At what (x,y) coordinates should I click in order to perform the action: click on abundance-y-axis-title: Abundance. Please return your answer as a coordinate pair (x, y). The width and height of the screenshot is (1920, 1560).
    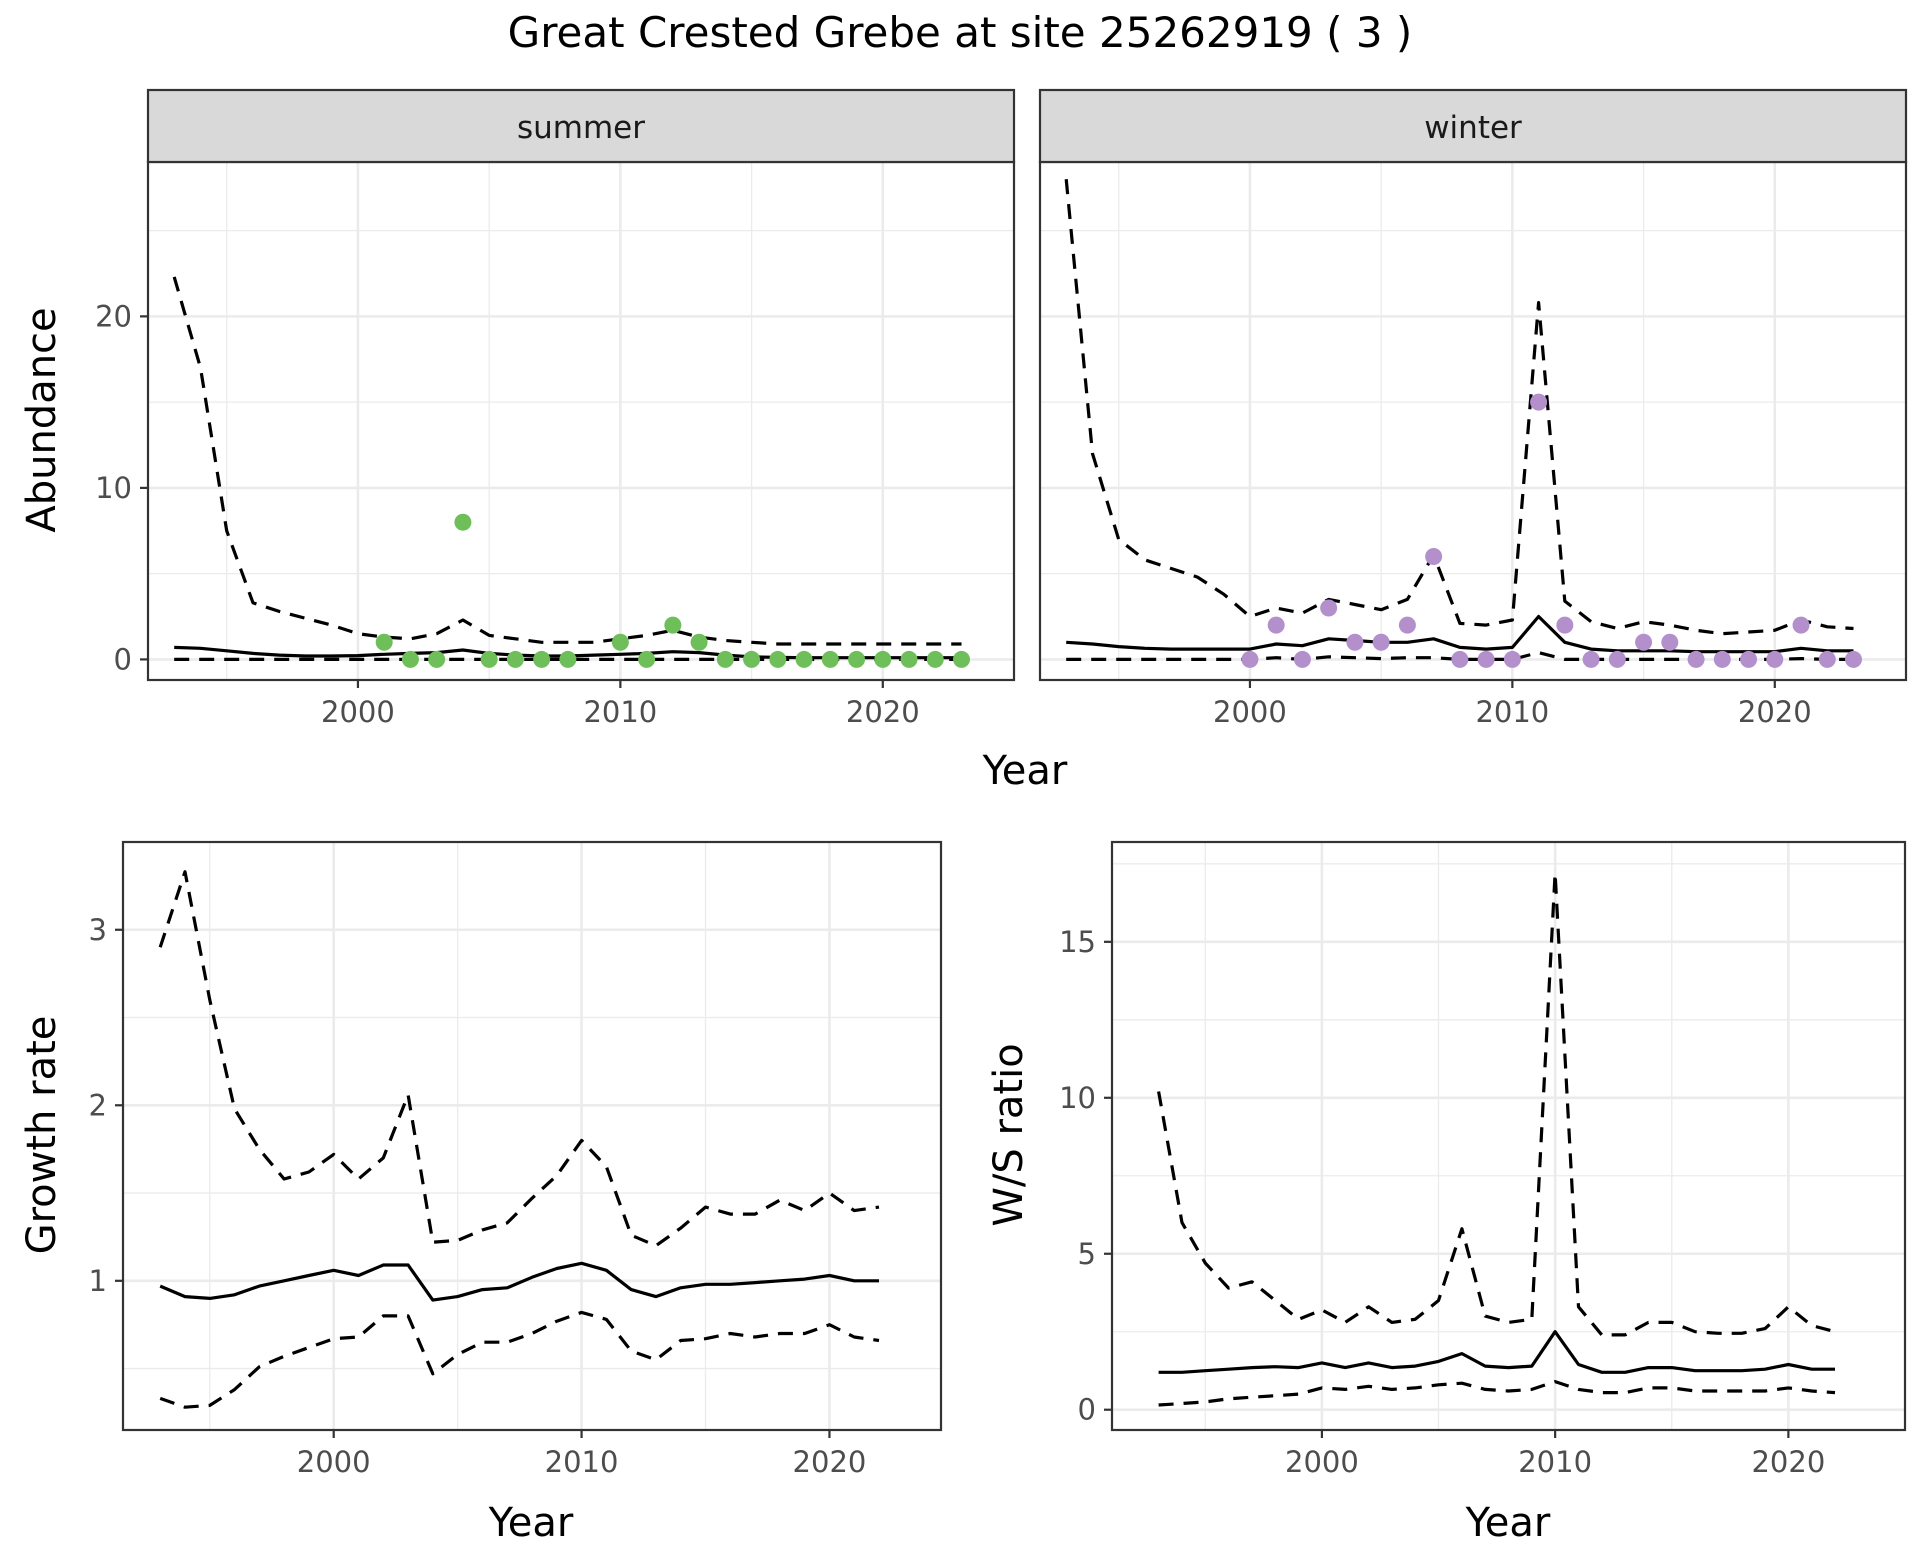
    Looking at the image, I should click on (42, 419).